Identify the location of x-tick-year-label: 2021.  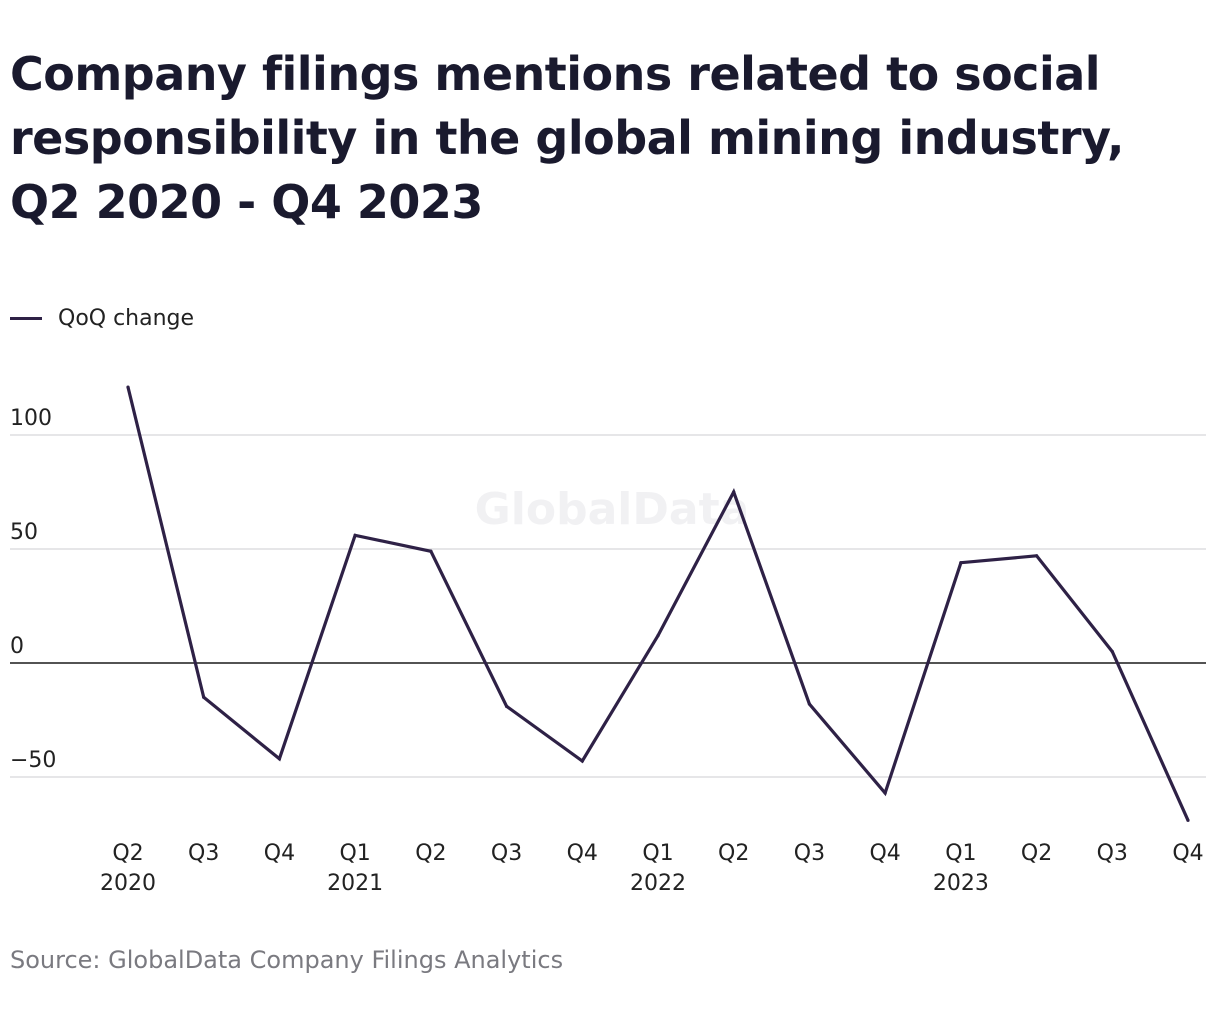
(355, 883).